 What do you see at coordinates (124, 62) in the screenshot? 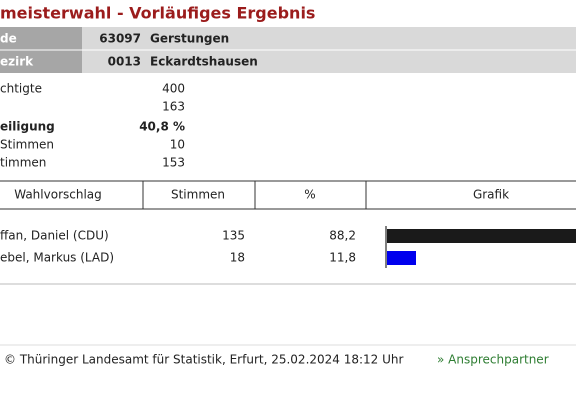
I see `region-code: 0013` at bounding box center [124, 62].